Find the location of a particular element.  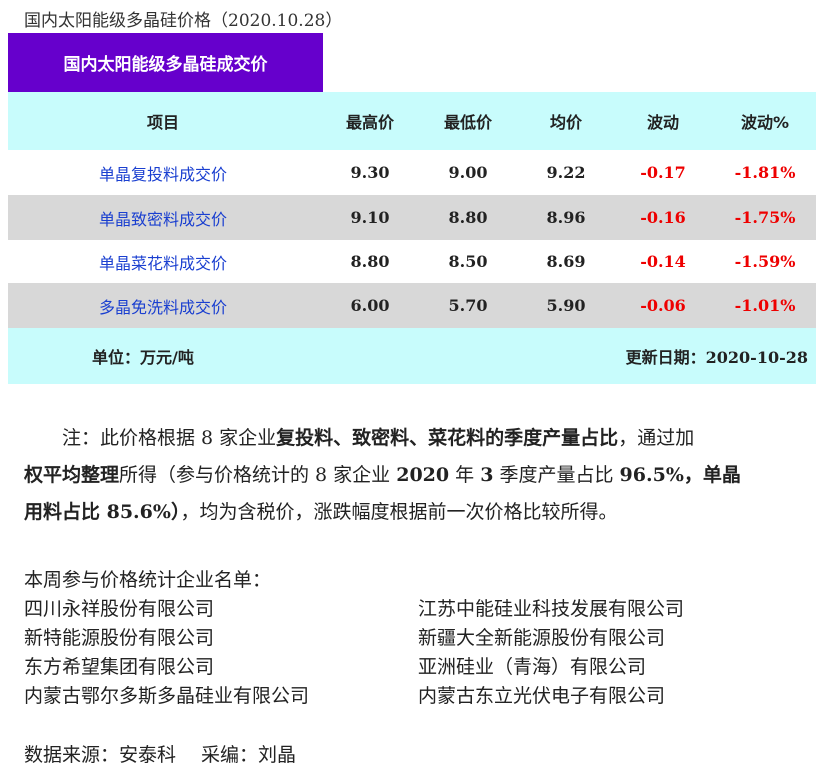

update-date: 更新日期：2020-10-28 is located at coordinates (716, 357).